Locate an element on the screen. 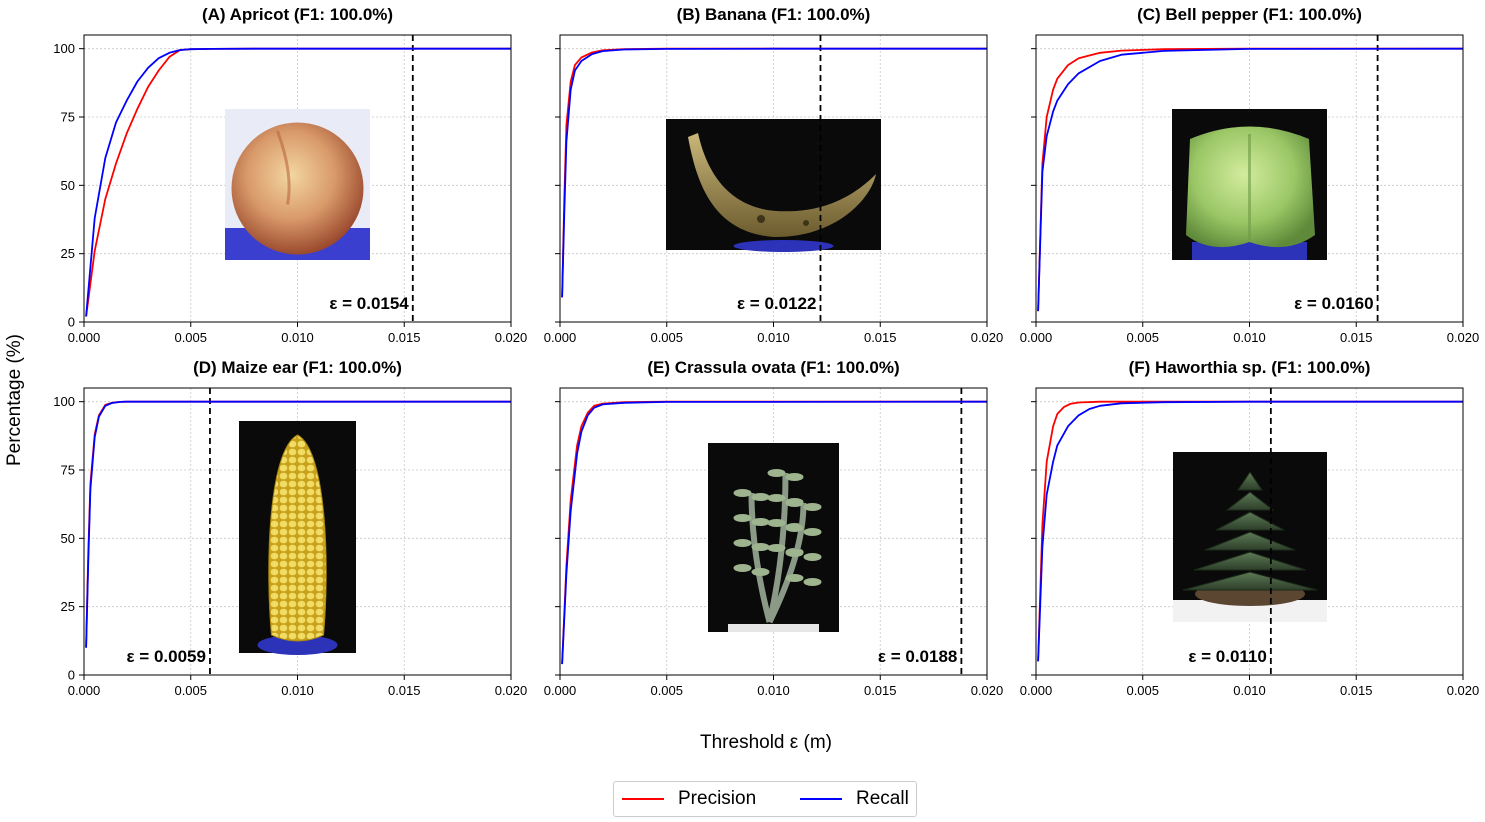 The height and width of the screenshot is (822, 1485). crassula-stem is located at coordinates (786, 563).